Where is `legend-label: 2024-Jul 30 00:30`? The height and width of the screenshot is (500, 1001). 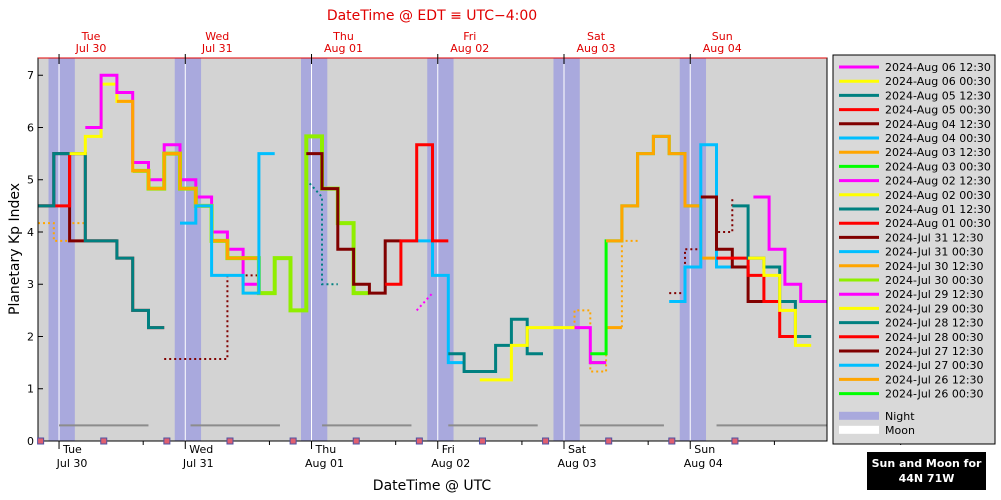 legend-label: 2024-Jul 30 00:30 is located at coordinates (934, 280).